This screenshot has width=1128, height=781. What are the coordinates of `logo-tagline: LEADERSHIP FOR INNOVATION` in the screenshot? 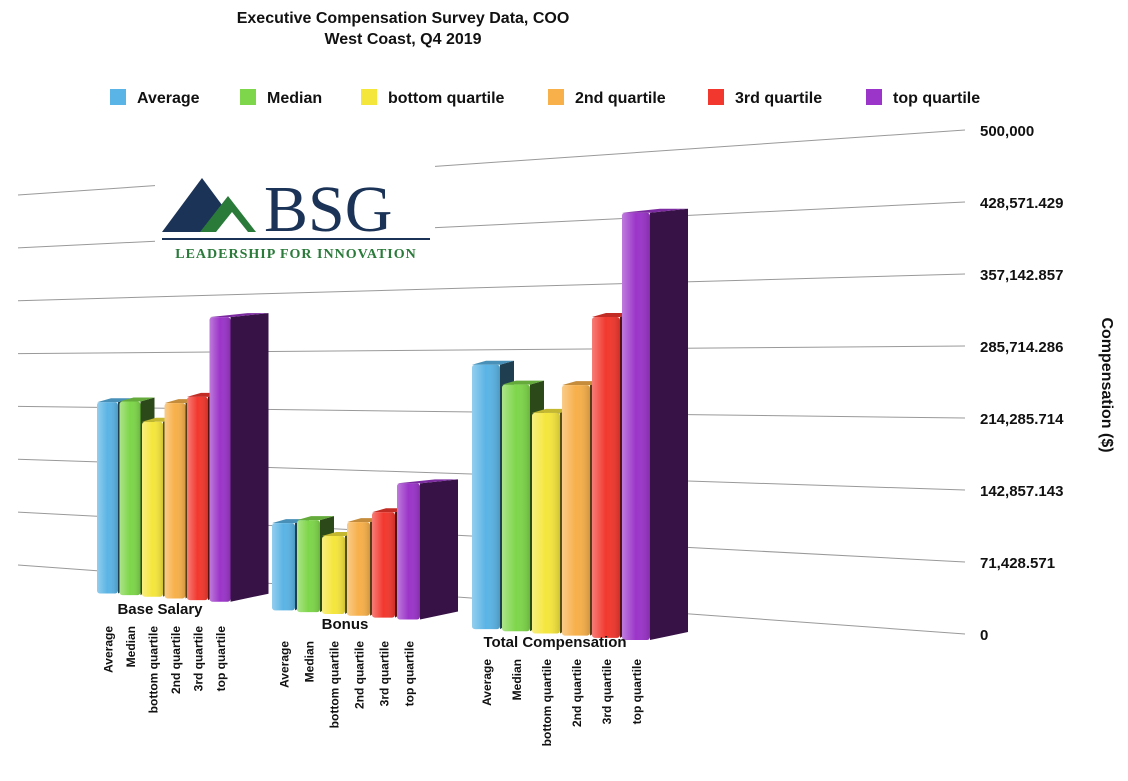 It's located at (296, 254).